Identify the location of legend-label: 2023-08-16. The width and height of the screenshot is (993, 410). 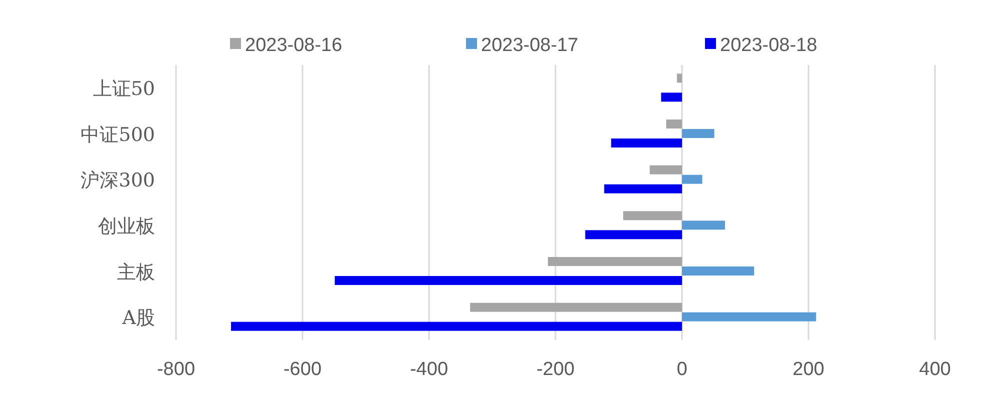
(293, 45).